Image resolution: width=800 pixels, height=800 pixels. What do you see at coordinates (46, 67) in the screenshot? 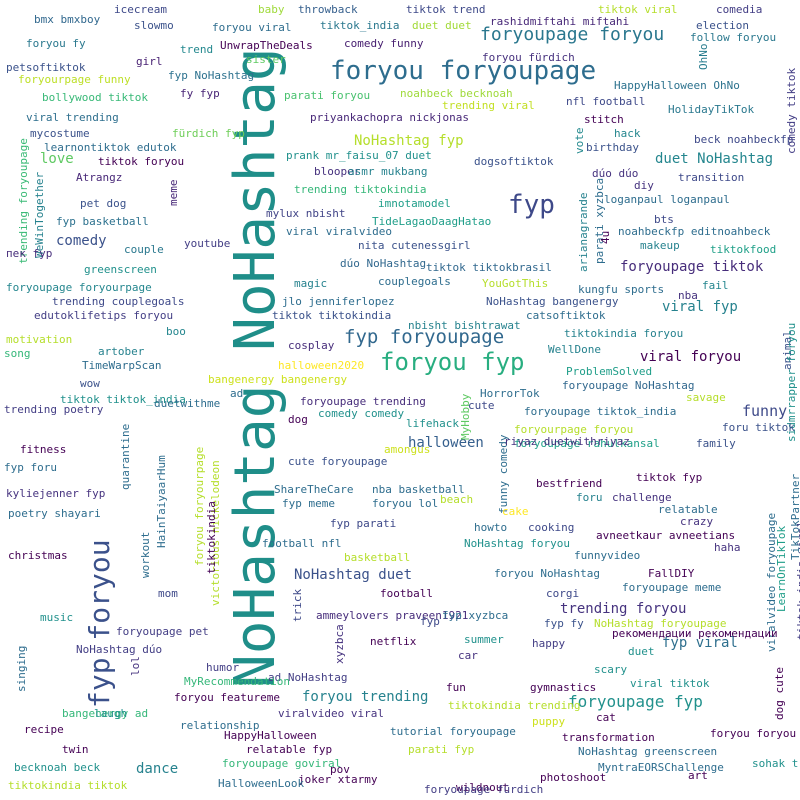
I see `cloud-word: petsoftiktok` at bounding box center [46, 67].